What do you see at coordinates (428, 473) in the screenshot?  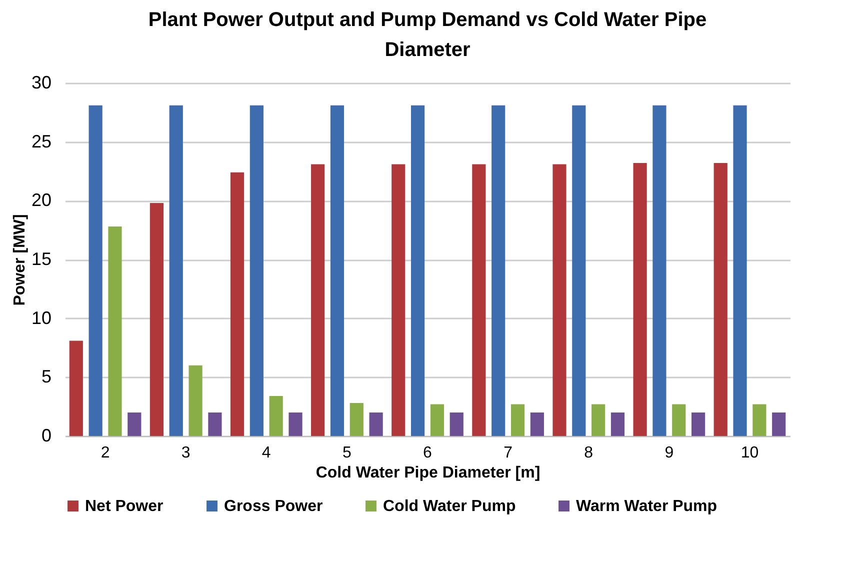 I see `x-axis-title: Cold Water Pipe Diameter [m]` at bounding box center [428, 473].